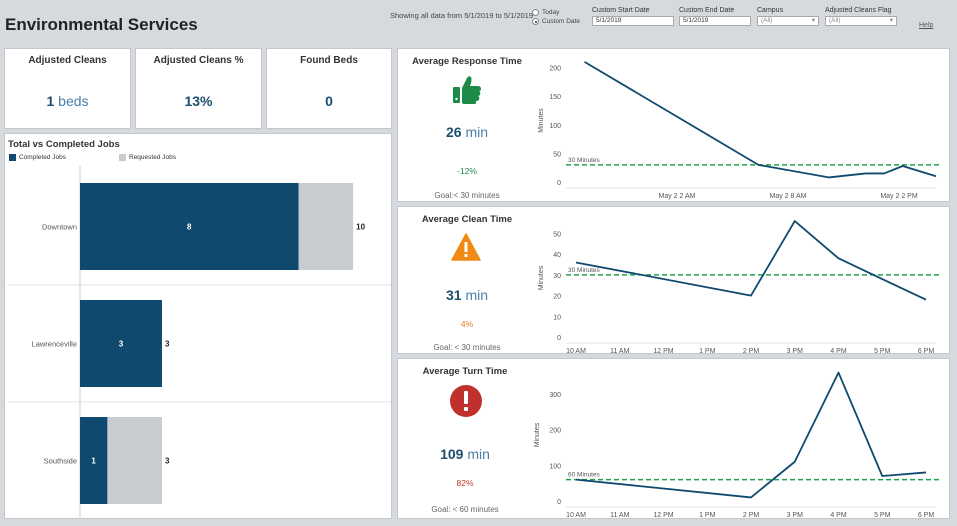  Describe the element at coordinates (452, 454) in the screenshot. I see `metric-number: 109` at that location.